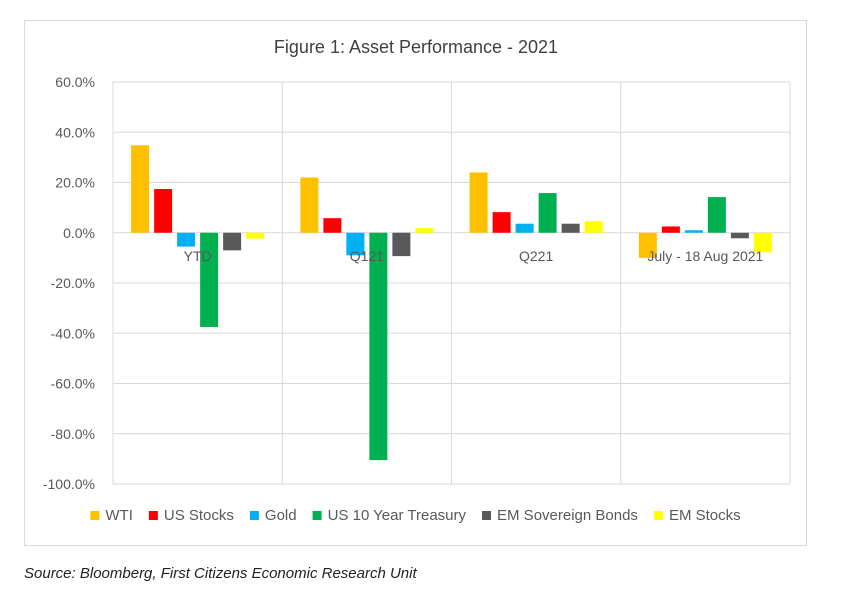 The image size is (848, 593). Describe the element at coordinates (119, 515) in the screenshot. I see `legend-label: WTI` at that location.